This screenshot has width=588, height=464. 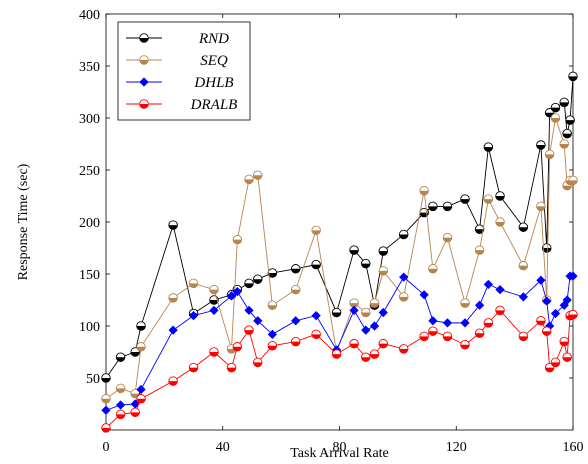 What do you see at coordinates (144, 38) in the screenshot?
I see `legend-marker-rnd` at bounding box center [144, 38].